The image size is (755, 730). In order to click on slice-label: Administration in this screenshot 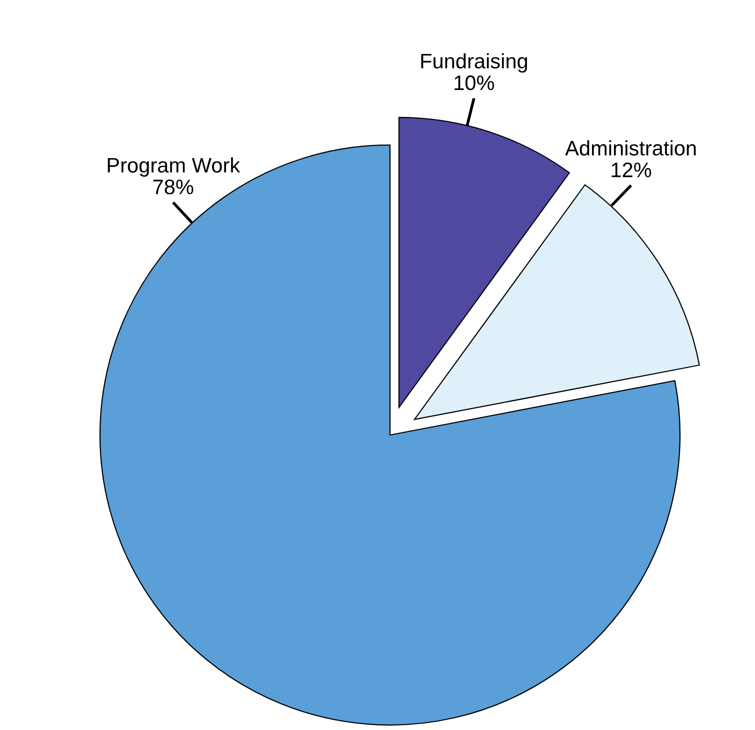, I will do `click(630, 148)`.